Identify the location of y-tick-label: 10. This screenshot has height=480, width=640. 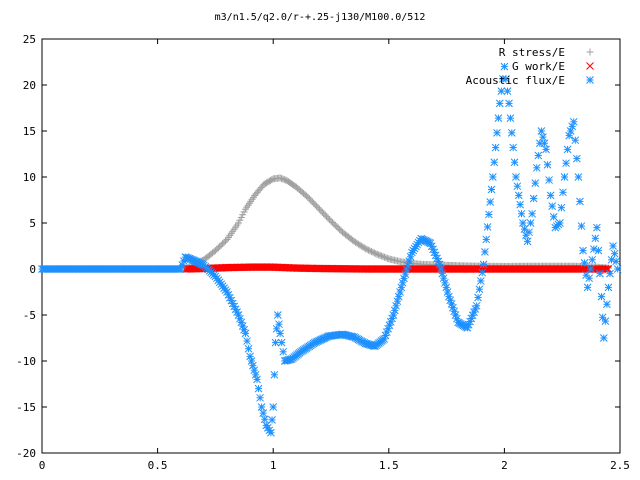
(29, 177).